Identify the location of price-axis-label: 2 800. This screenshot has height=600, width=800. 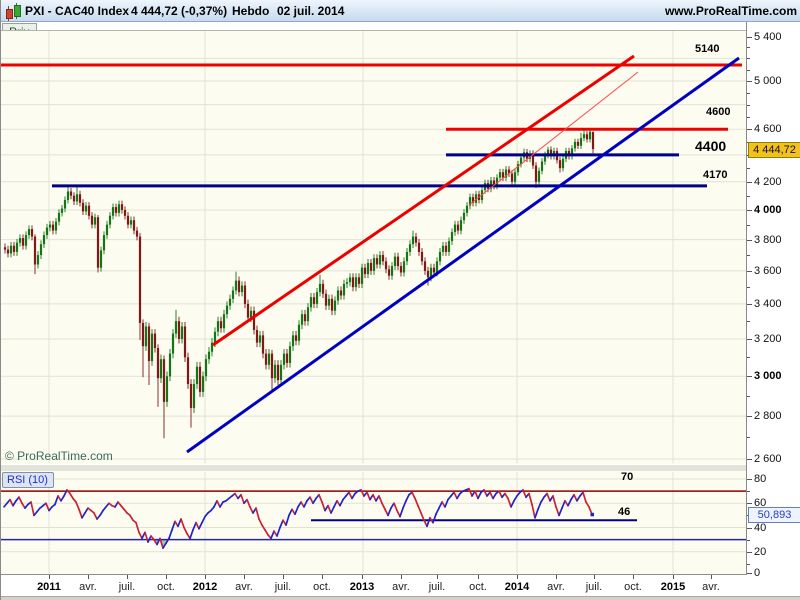
(768, 416).